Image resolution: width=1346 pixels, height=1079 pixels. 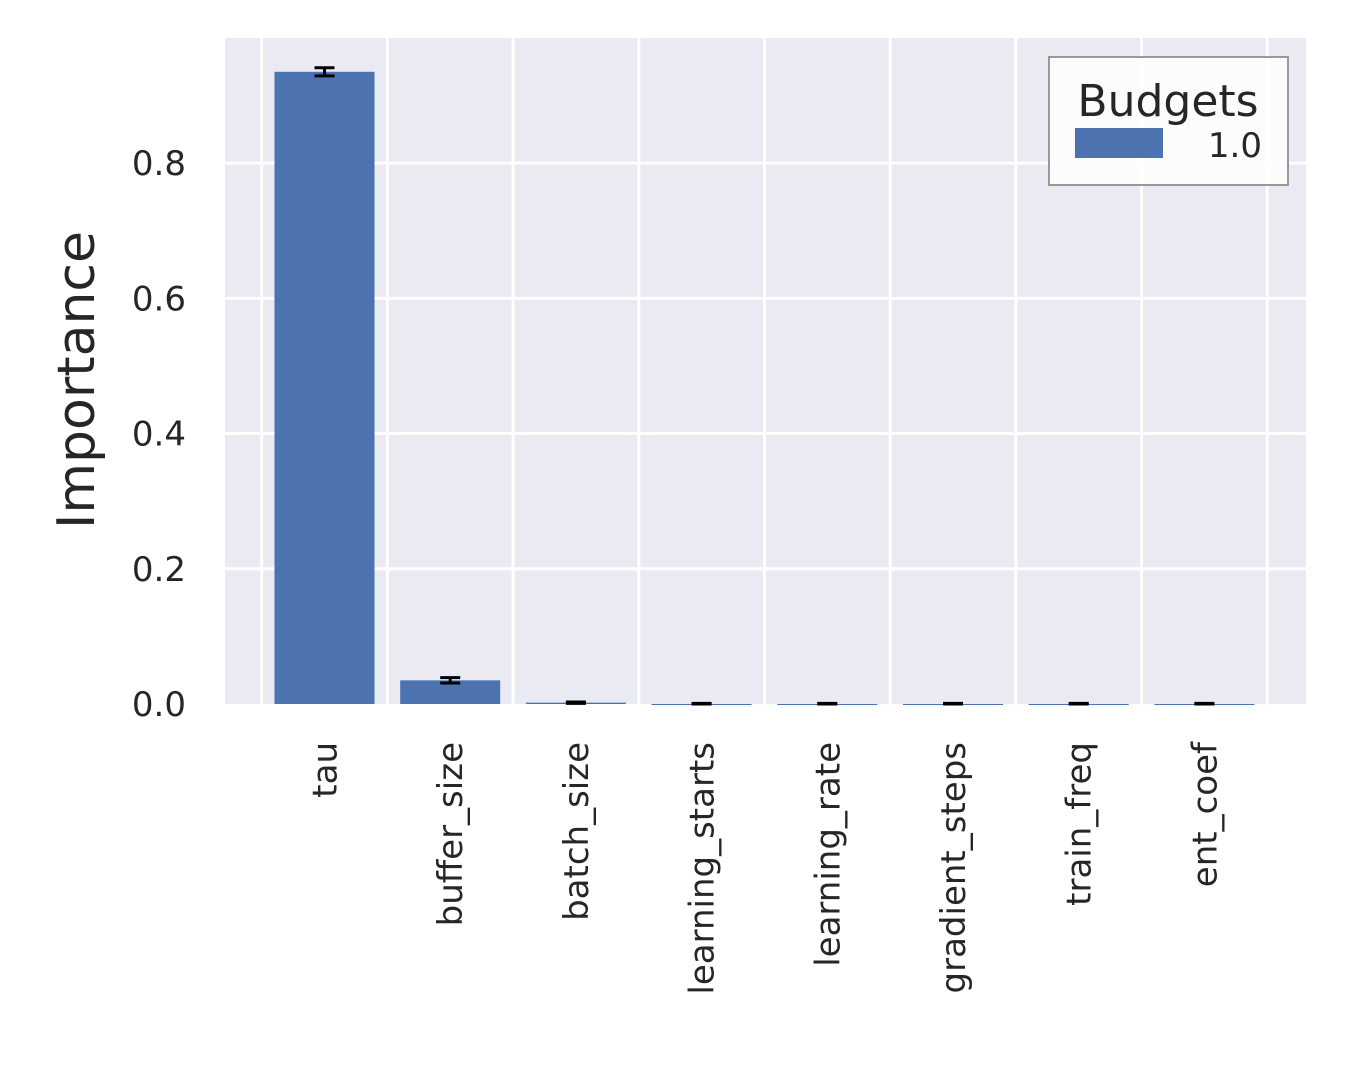 What do you see at coordinates (1119, 143) in the screenshot?
I see `legend-swatch` at bounding box center [1119, 143].